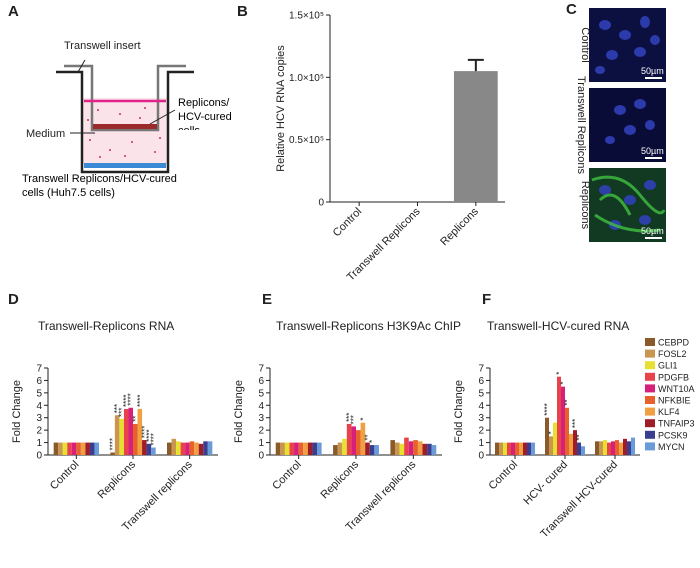  What do you see at coordinates (267, 299) in the screenshot?
I see `panel-letter: E` at bounding box center [267, 299].